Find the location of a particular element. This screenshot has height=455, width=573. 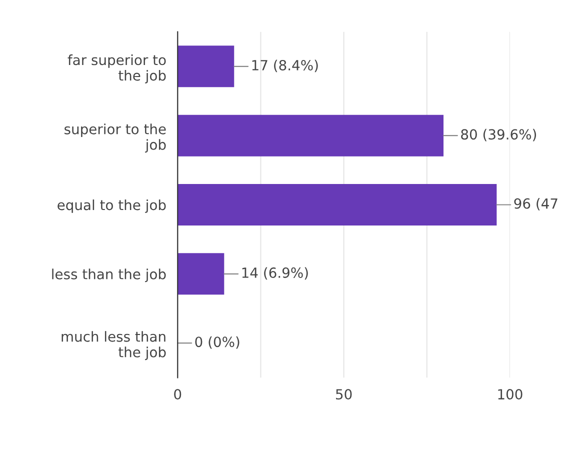

y-tick-label: far superior to the job is located at coordinates (117, 69).